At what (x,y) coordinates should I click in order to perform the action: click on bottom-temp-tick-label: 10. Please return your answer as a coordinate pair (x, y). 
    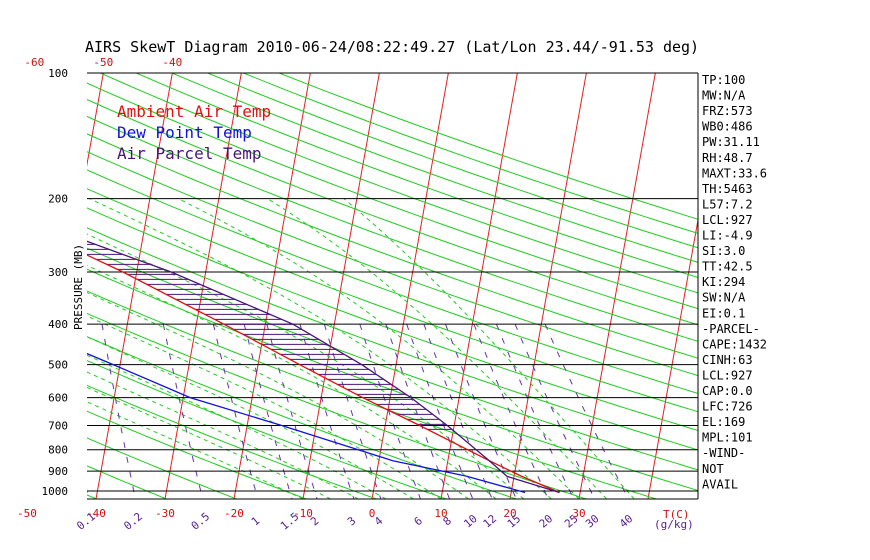
    Looking at the image, I should click on (440, 513).